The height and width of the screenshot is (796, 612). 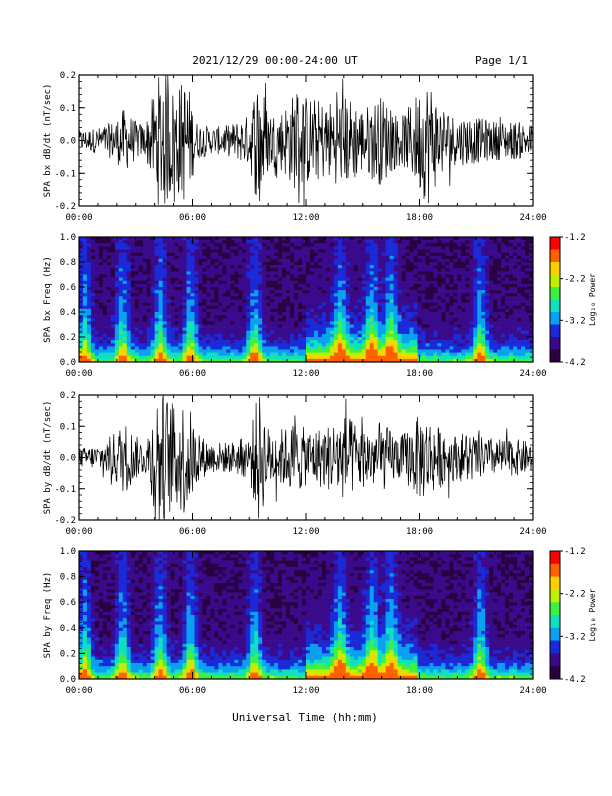 I want to click on y-tick-label: 0.1, so click(x=68, y=109).